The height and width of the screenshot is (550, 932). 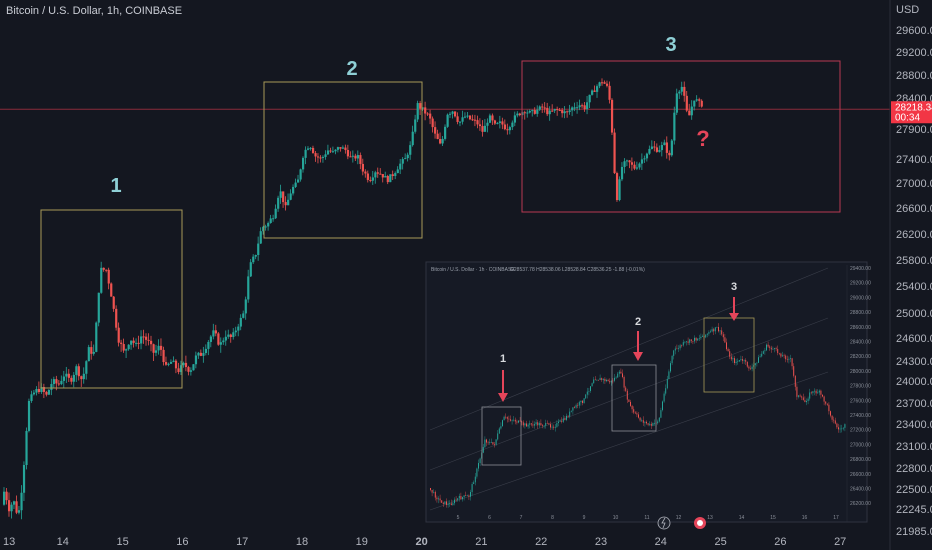 I want to click on inset-price-label: 27200.00, so click(x=860, y=431).